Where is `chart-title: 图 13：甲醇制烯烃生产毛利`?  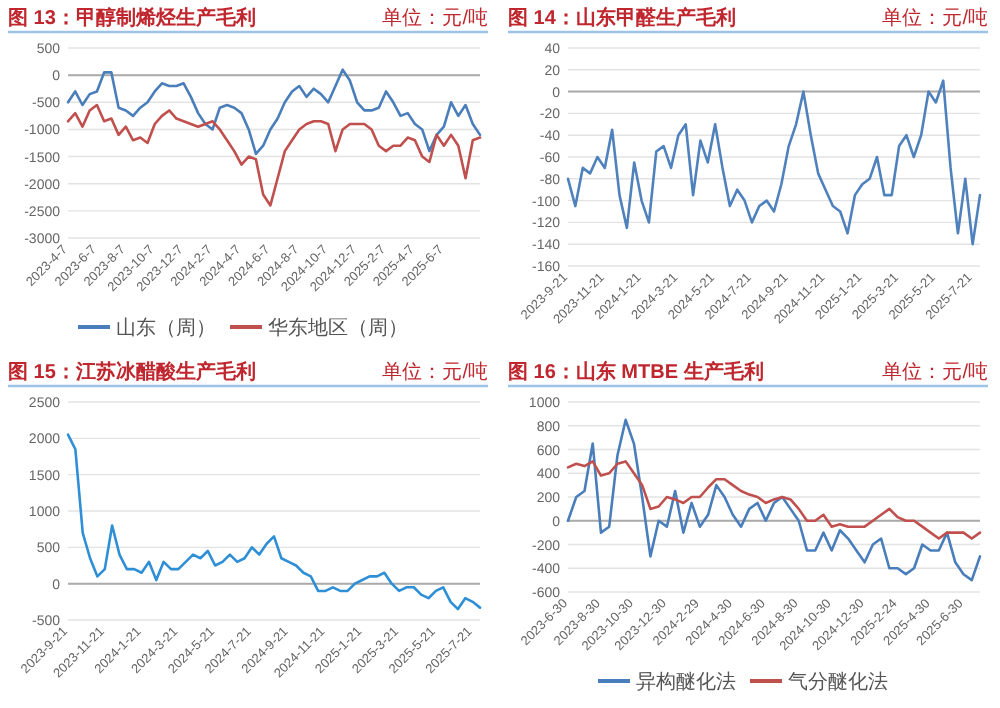 chart-title: 图 13：甲醇制烯烃生产毛利 is located at coordinates (132, 18).